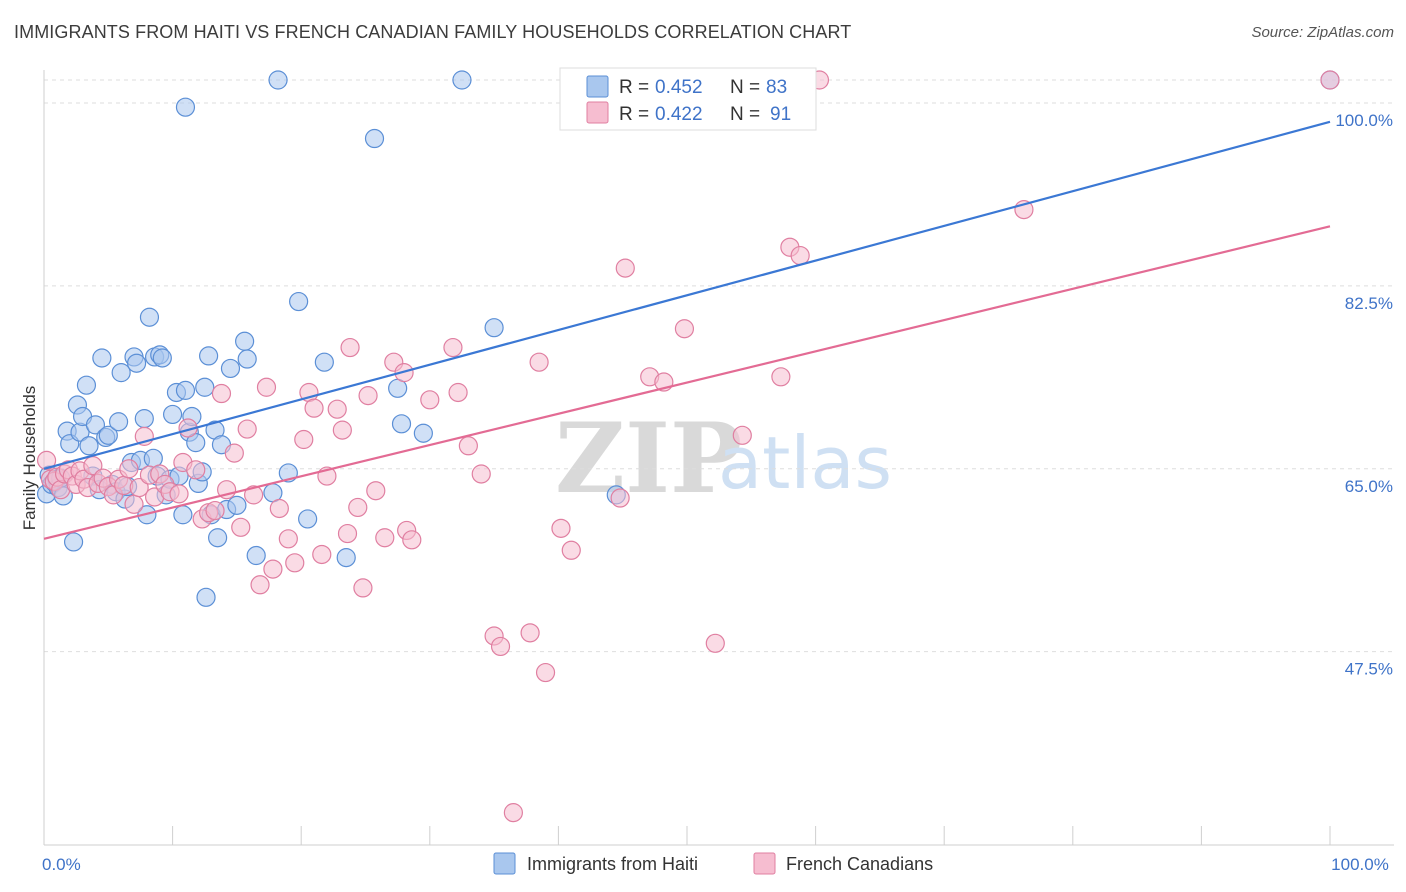 Image resolution: width=1406 pixels, height=892 pixels. Describe the element at coordinates (1369, 303) in the screenshot. I see `y-tick-label: 82.5%` at that location.